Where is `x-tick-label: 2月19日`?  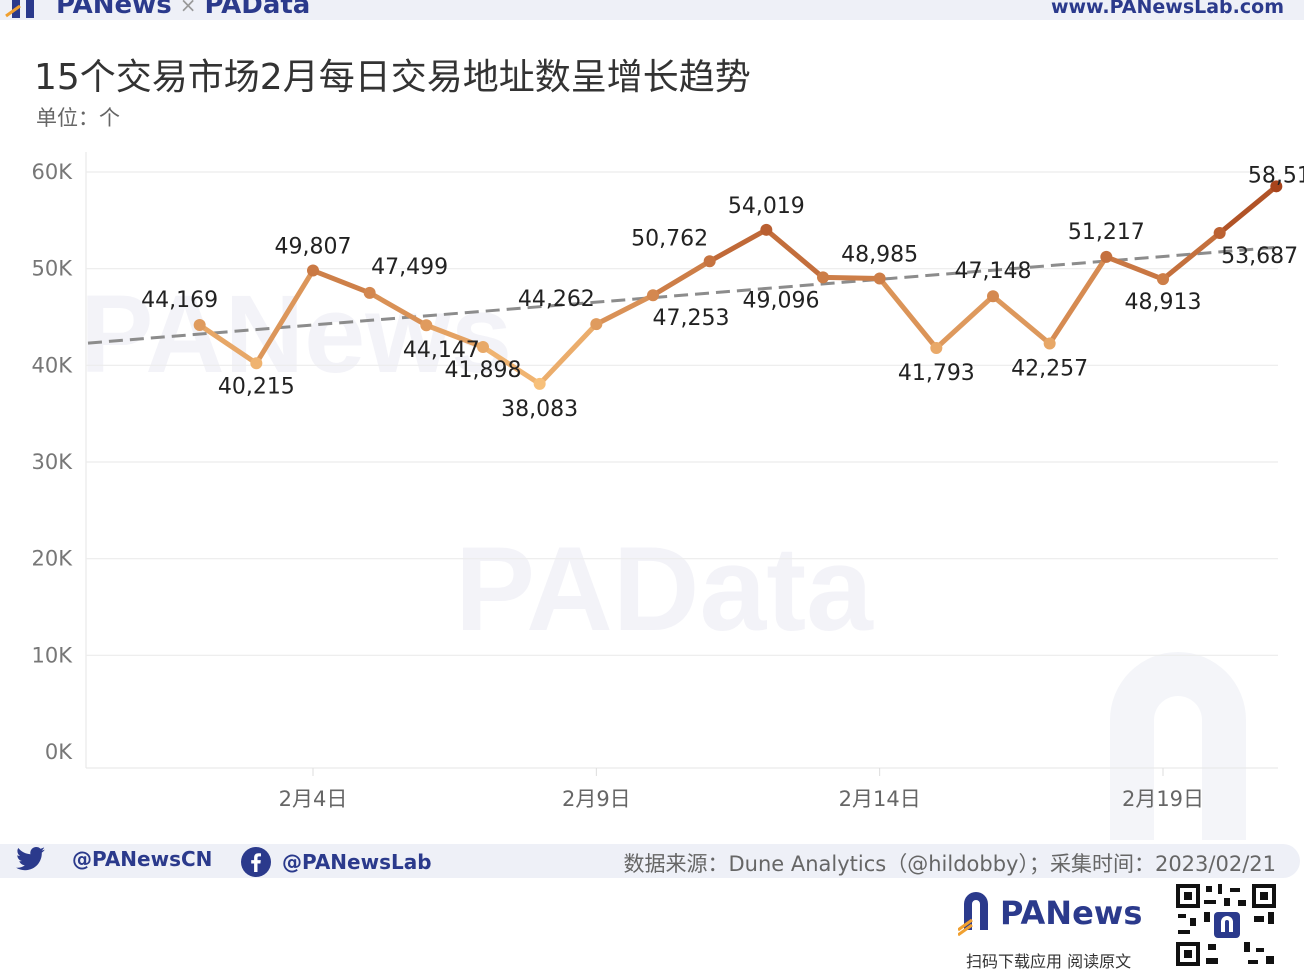 x-tick-label: 2月19日 is located at coordinates (1163, 799).